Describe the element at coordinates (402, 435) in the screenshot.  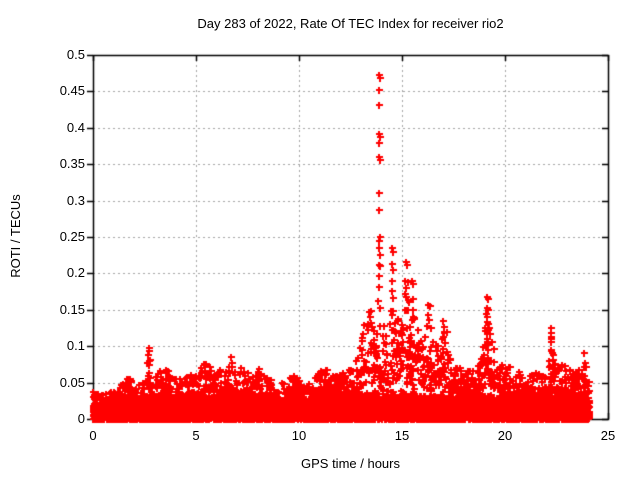
I see `x-tick-label: 15` at that location.